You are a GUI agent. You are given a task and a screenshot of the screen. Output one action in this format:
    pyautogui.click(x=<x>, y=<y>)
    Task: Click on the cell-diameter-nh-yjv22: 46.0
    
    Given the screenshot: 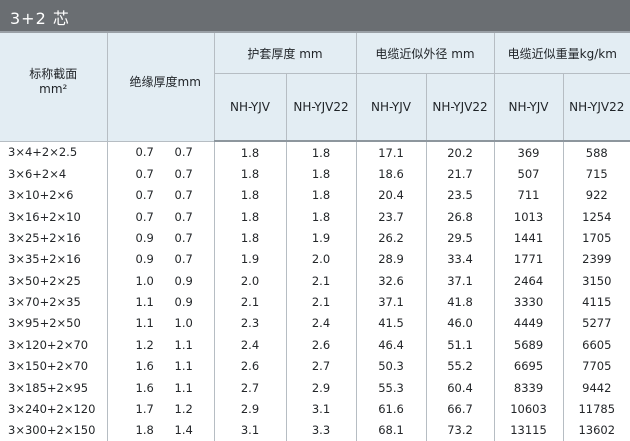 What is the action you would take?
    pyautogui.click(x=460, y=323)
    